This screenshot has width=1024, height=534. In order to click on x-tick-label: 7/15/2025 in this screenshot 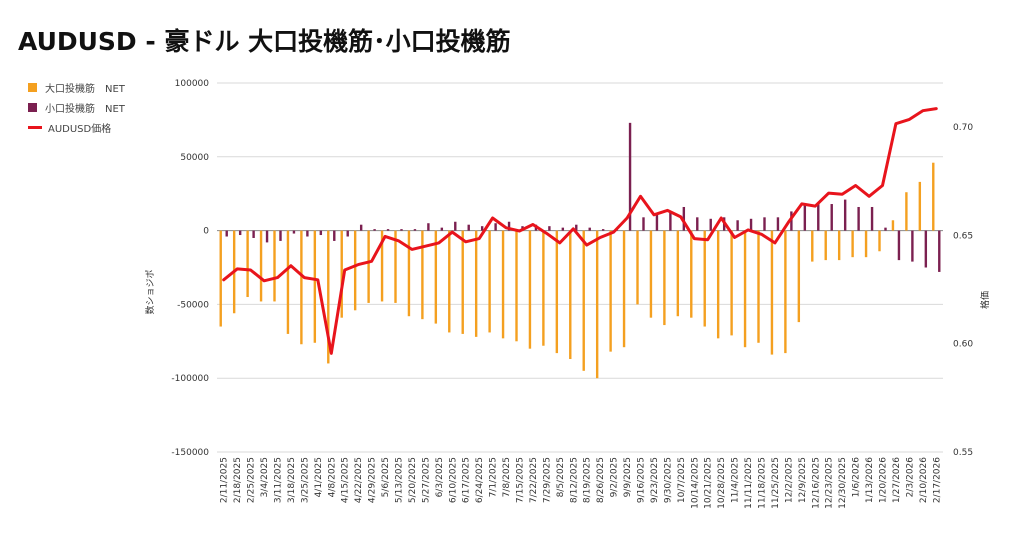, I will do `click(521, 480)`.